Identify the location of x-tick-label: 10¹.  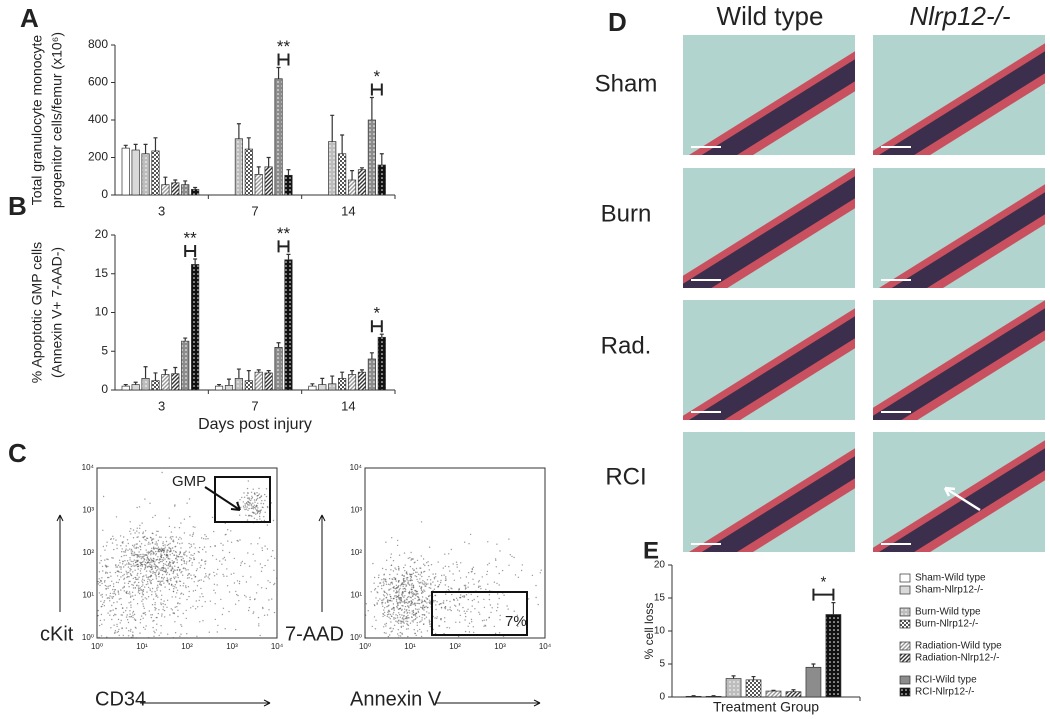
(410, 646).